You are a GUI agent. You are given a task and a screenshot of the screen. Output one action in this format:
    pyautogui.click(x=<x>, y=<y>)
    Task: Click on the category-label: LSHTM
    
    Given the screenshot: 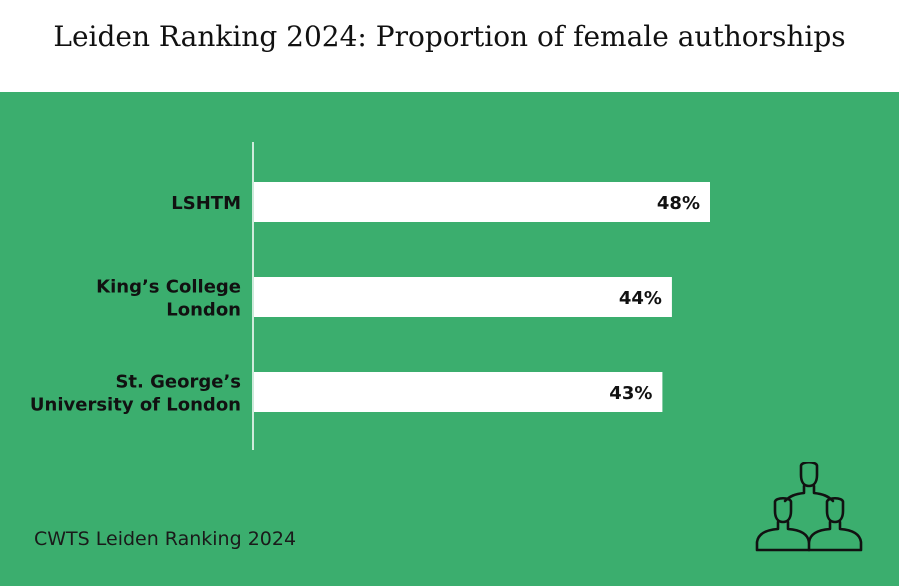 What is the action you would take?
    pyautogui.click(x=206, y=203)
    